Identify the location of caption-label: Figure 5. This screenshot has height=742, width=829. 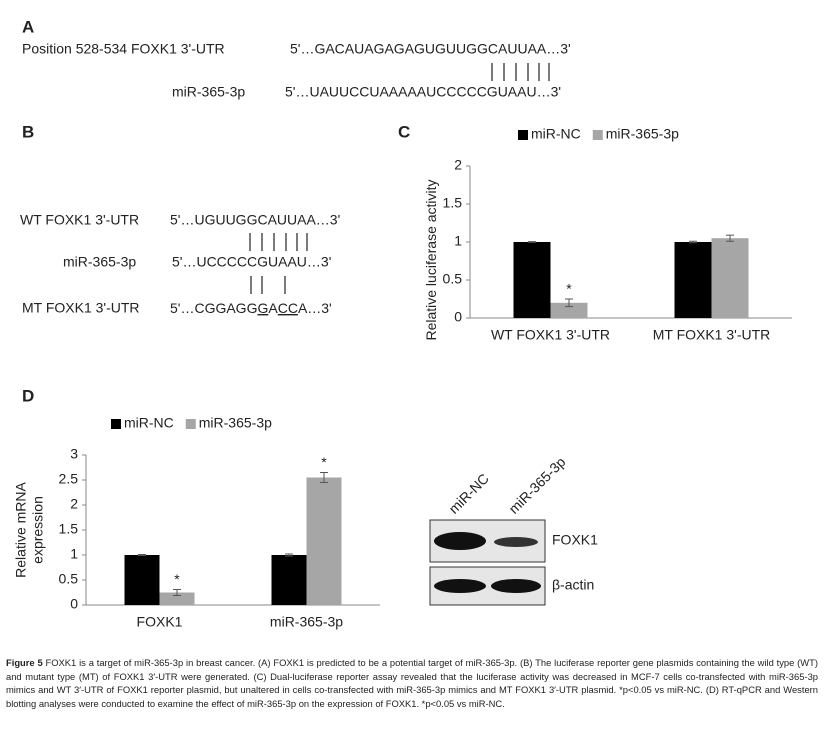
(24, 662).